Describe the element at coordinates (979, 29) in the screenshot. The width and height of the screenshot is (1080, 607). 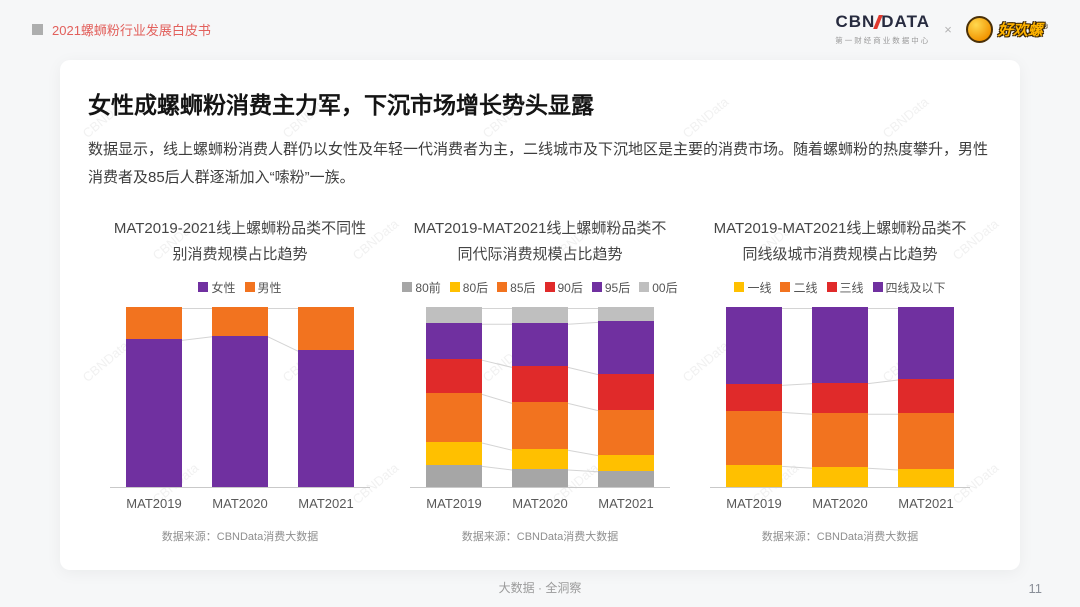
I see `snail-mascot-icon` at that location.